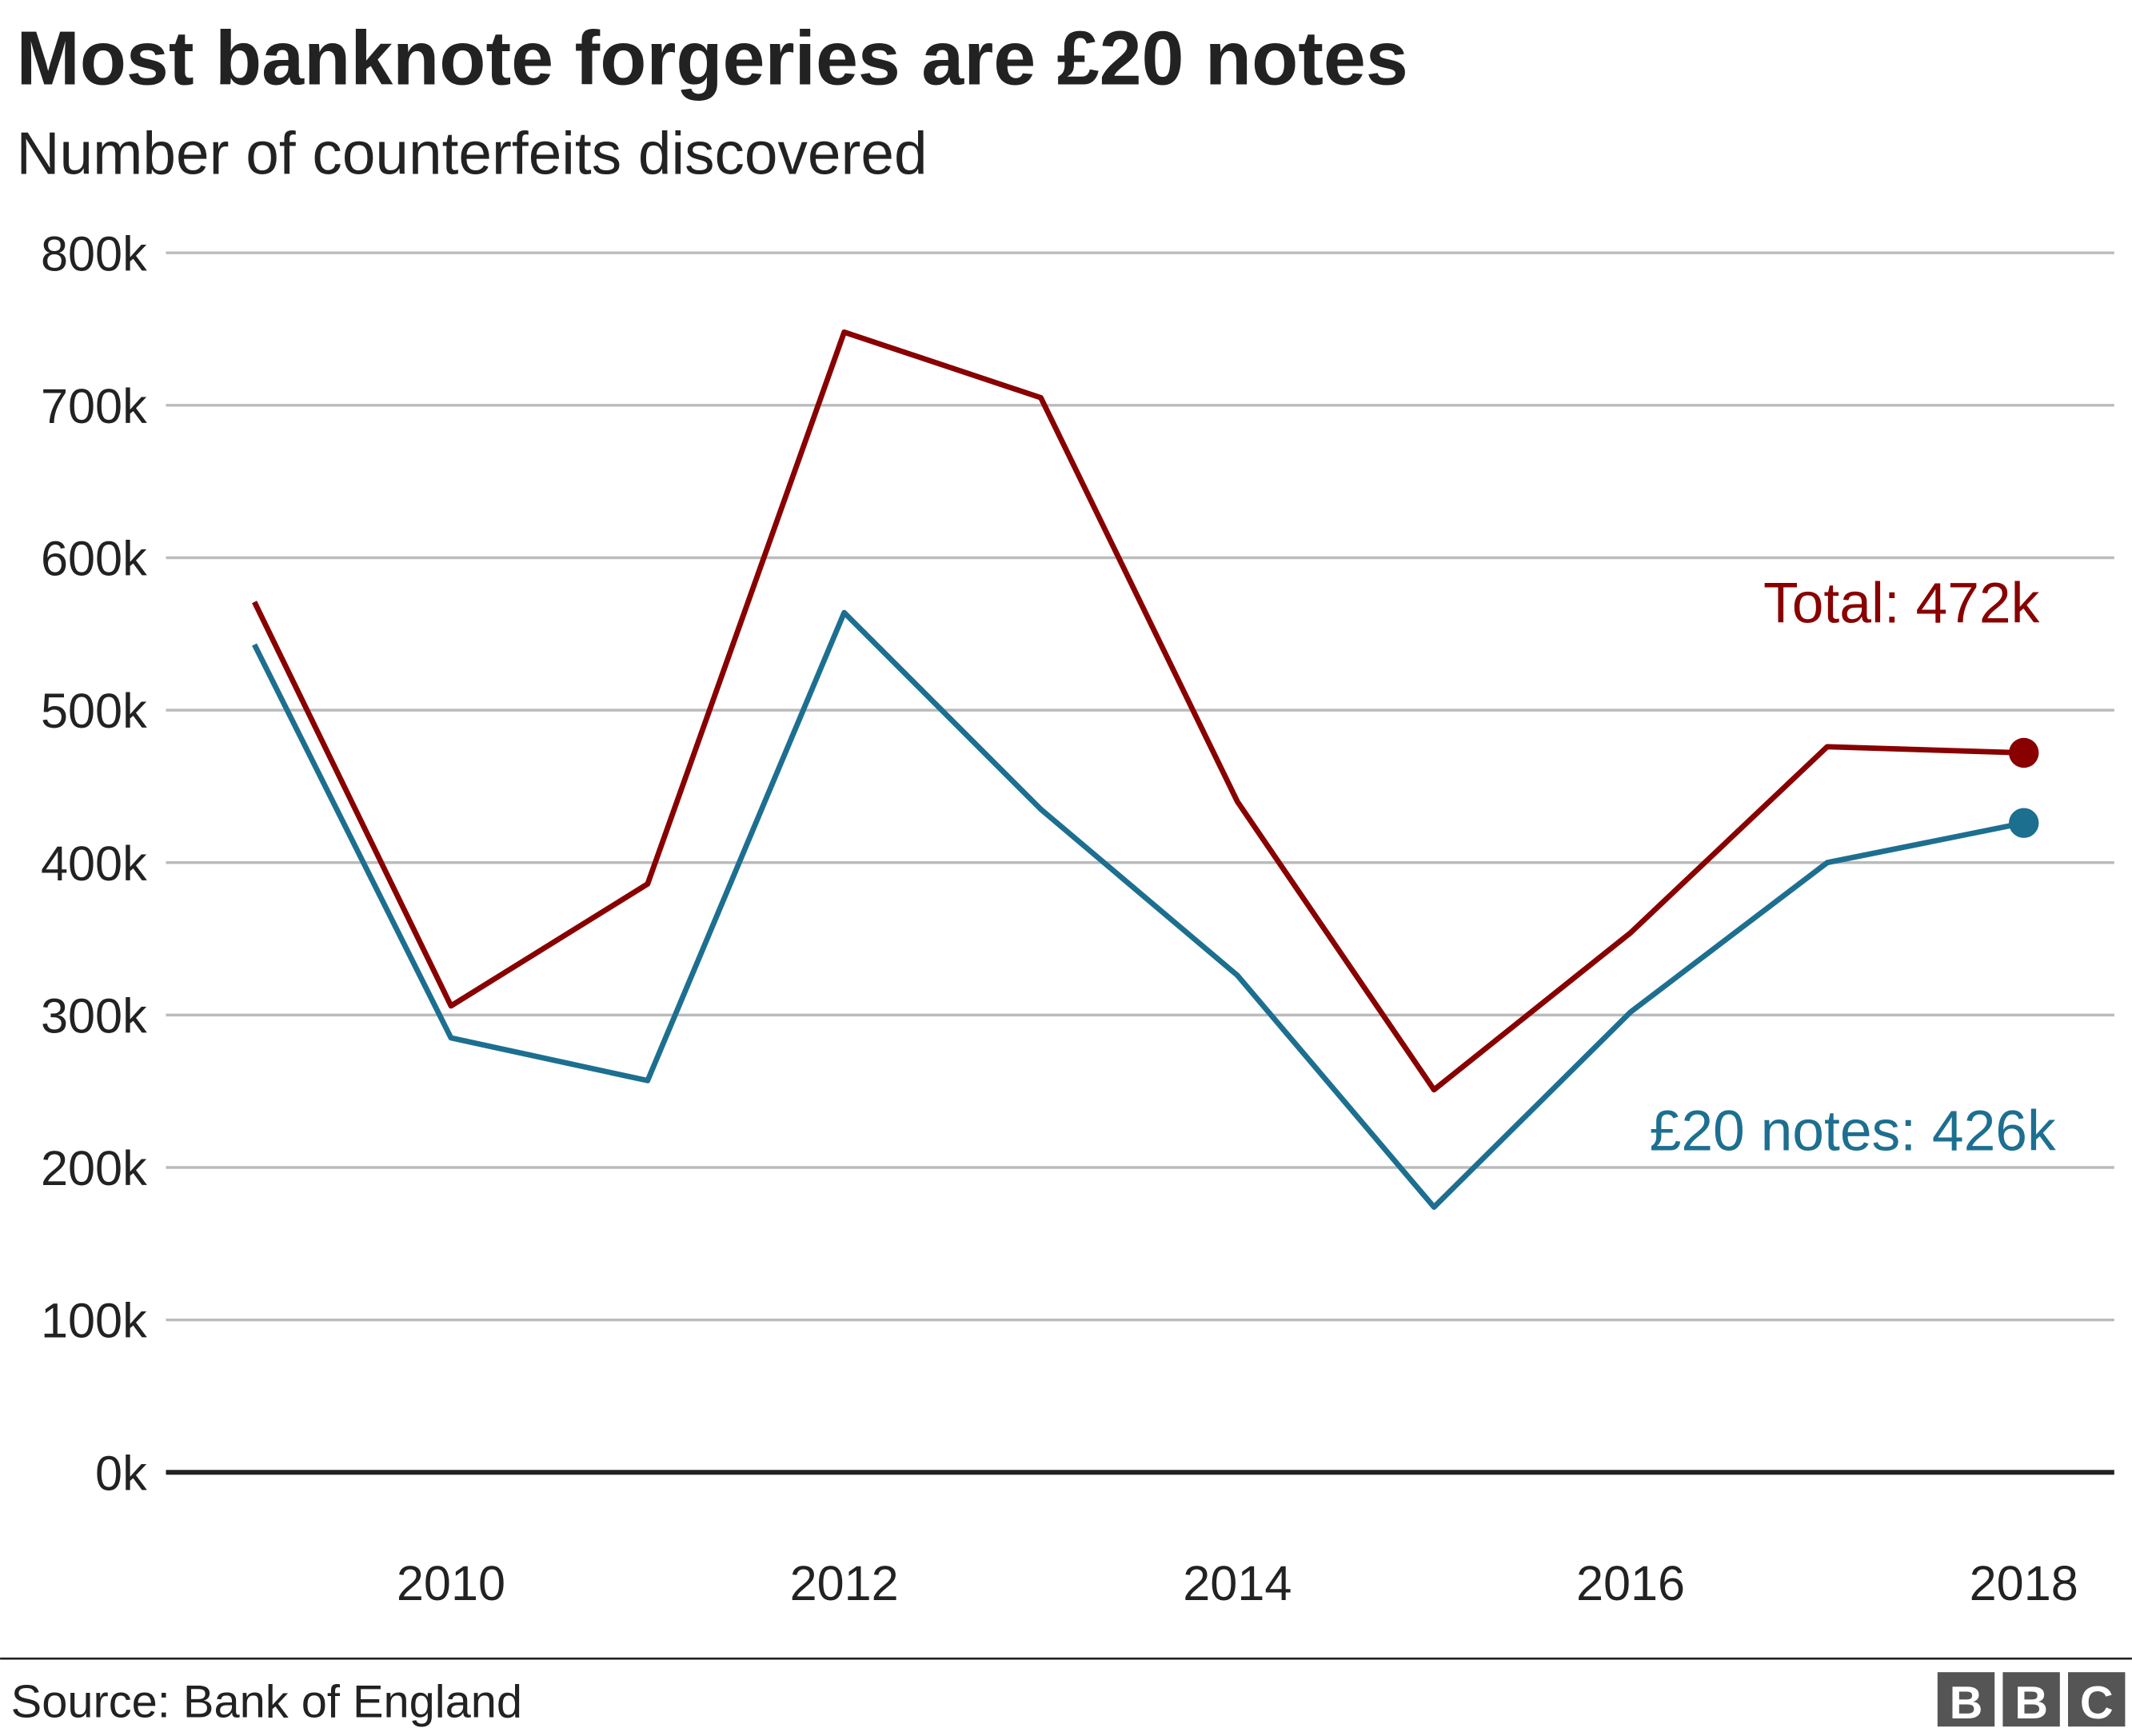 The image size is (2132, 1736). What do you see at coordinates (94, 711) in the screenshot?
I see `y-tick-label: 500k` at bounding box center [94, 711].